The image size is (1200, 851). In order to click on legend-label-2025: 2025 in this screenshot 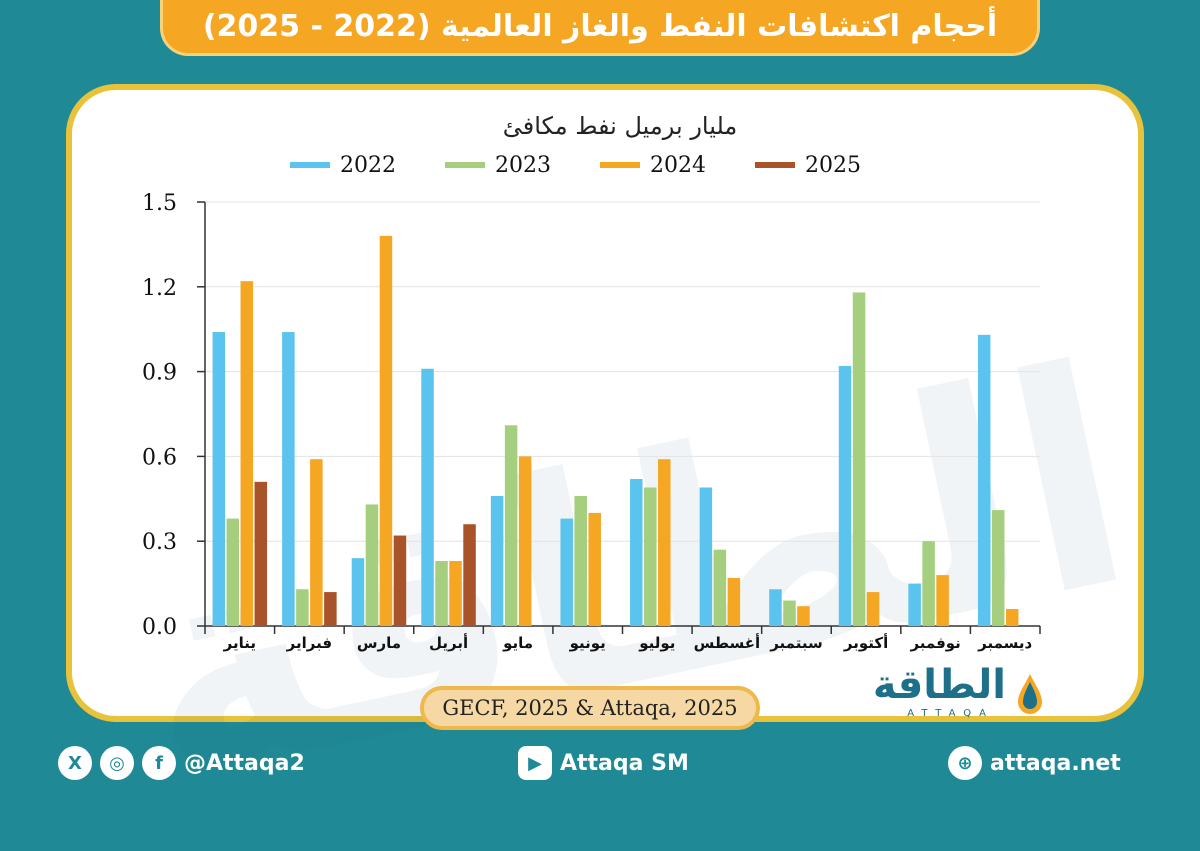, I will do `click(833, 165)`.